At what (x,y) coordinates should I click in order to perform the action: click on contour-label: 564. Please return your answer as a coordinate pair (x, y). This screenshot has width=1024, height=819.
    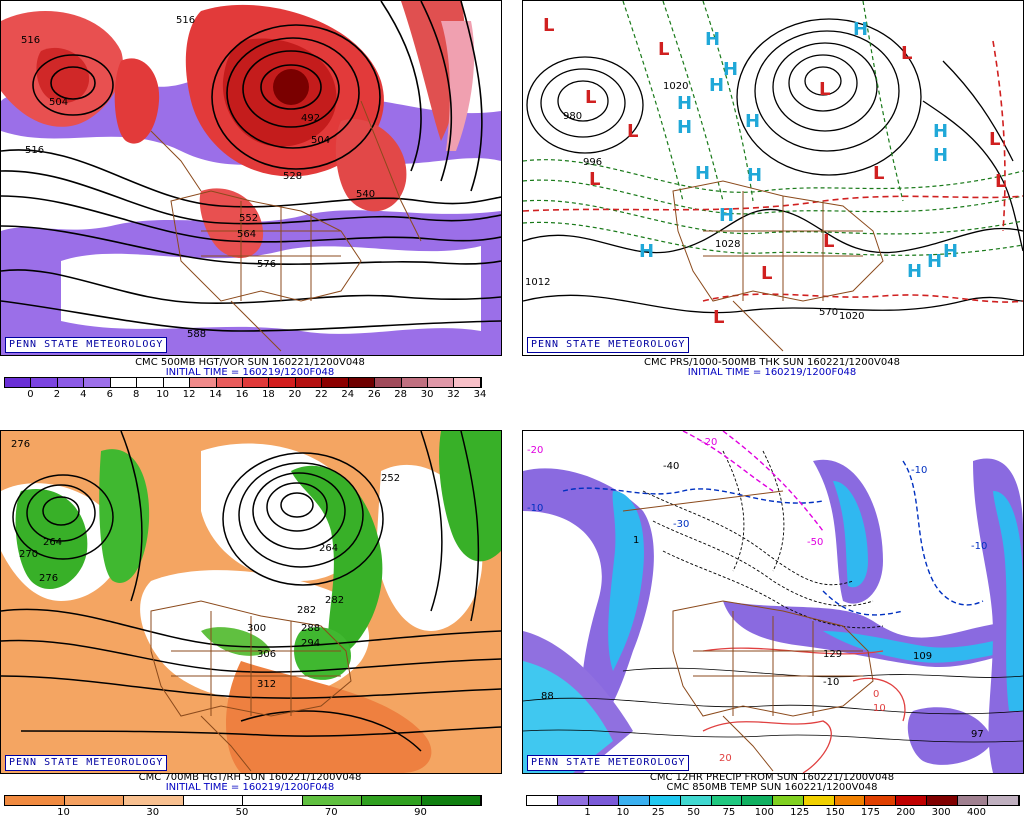
    Looking at the image, I should click on (246, 234).